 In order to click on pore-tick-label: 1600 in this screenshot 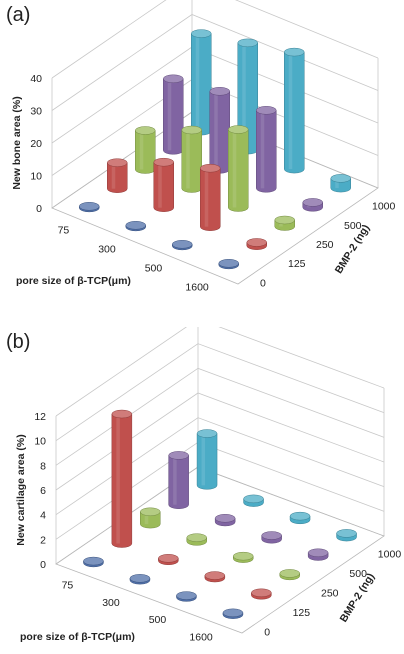, I will do `click(201, 637)`.